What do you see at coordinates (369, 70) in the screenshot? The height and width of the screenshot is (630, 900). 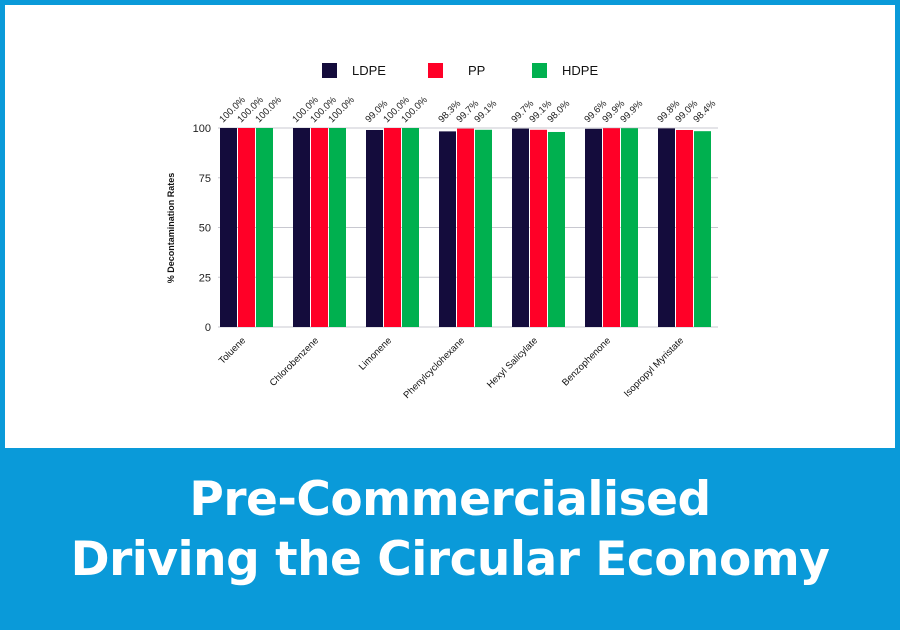 I see `legend-label: LDPE` at bounding box center [369, 70].